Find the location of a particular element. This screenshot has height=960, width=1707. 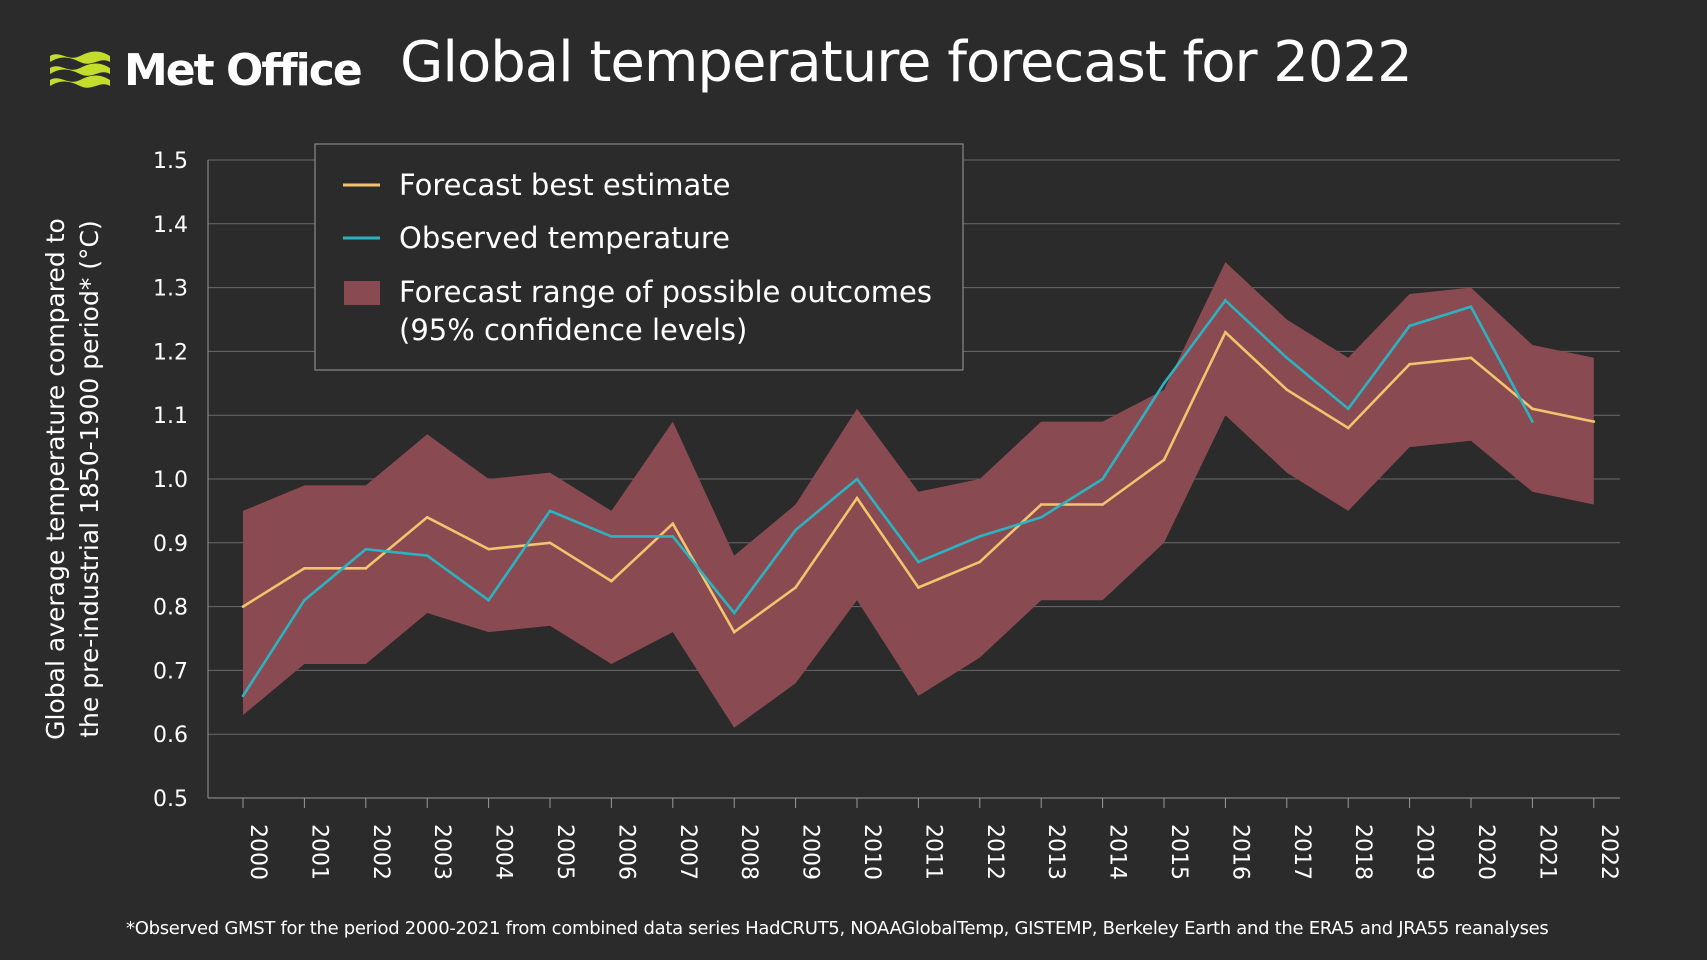

y-tick-label: 1.3 is located at coordinates (170, 289).